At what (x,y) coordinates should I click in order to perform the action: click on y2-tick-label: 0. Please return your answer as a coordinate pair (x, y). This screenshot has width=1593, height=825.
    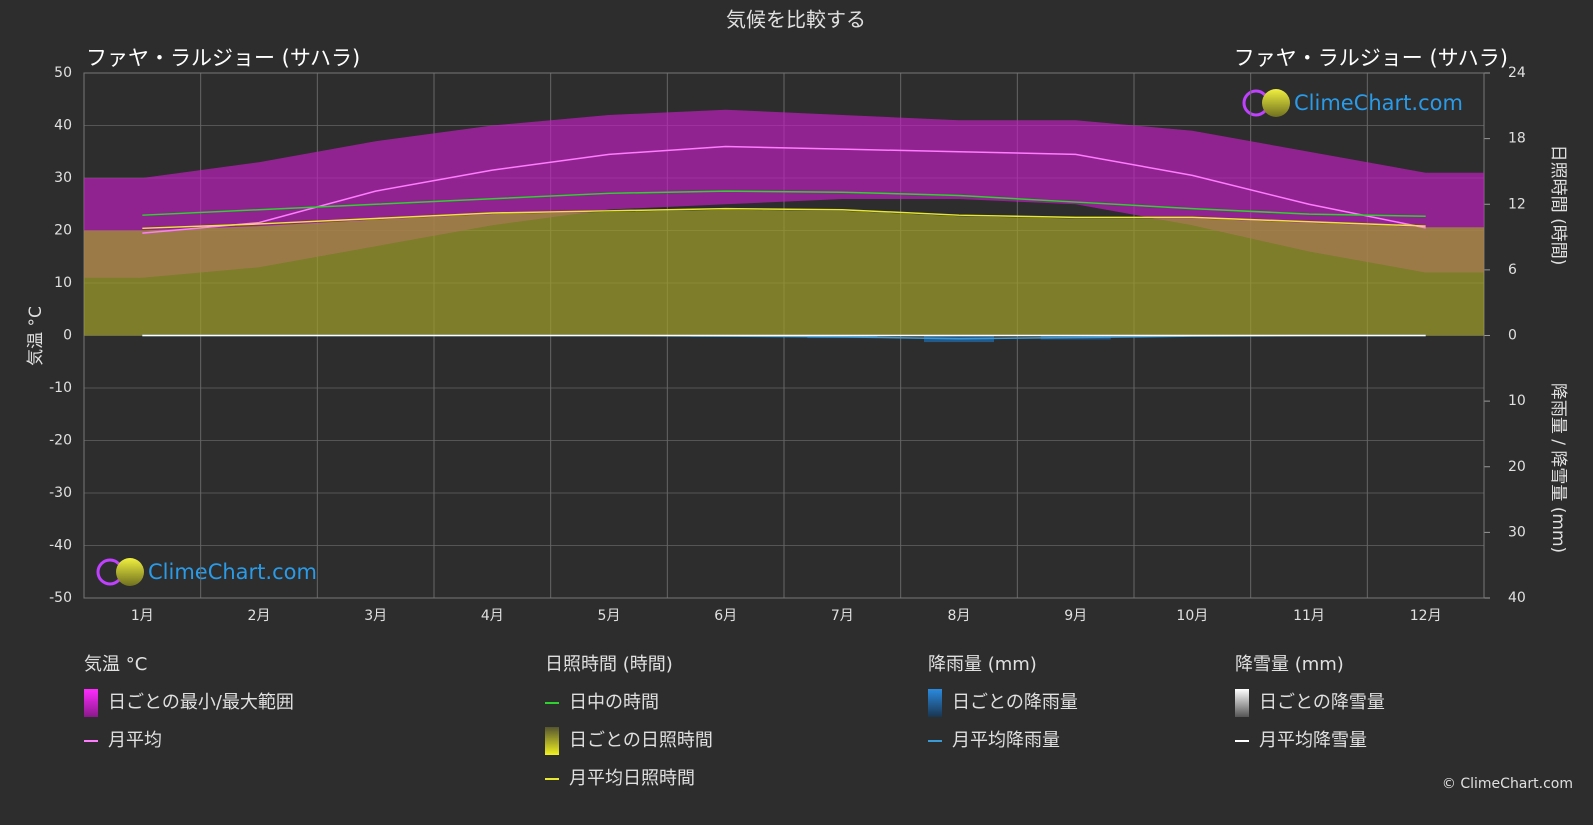
    Looking at the image, I should click on (1512, 336).